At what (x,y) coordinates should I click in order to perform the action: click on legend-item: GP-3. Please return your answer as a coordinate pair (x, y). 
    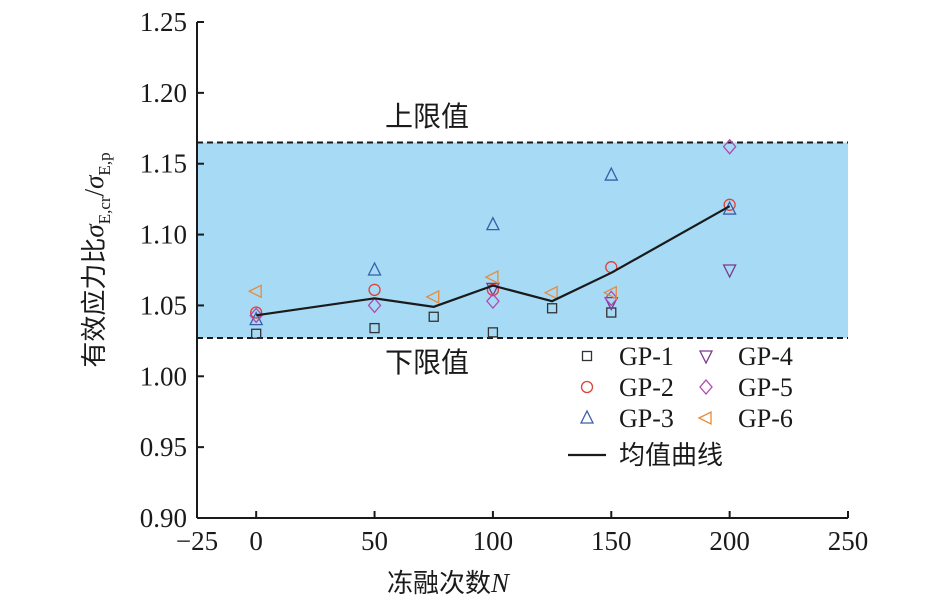
    Looking at the image, I should click on (626, 418).